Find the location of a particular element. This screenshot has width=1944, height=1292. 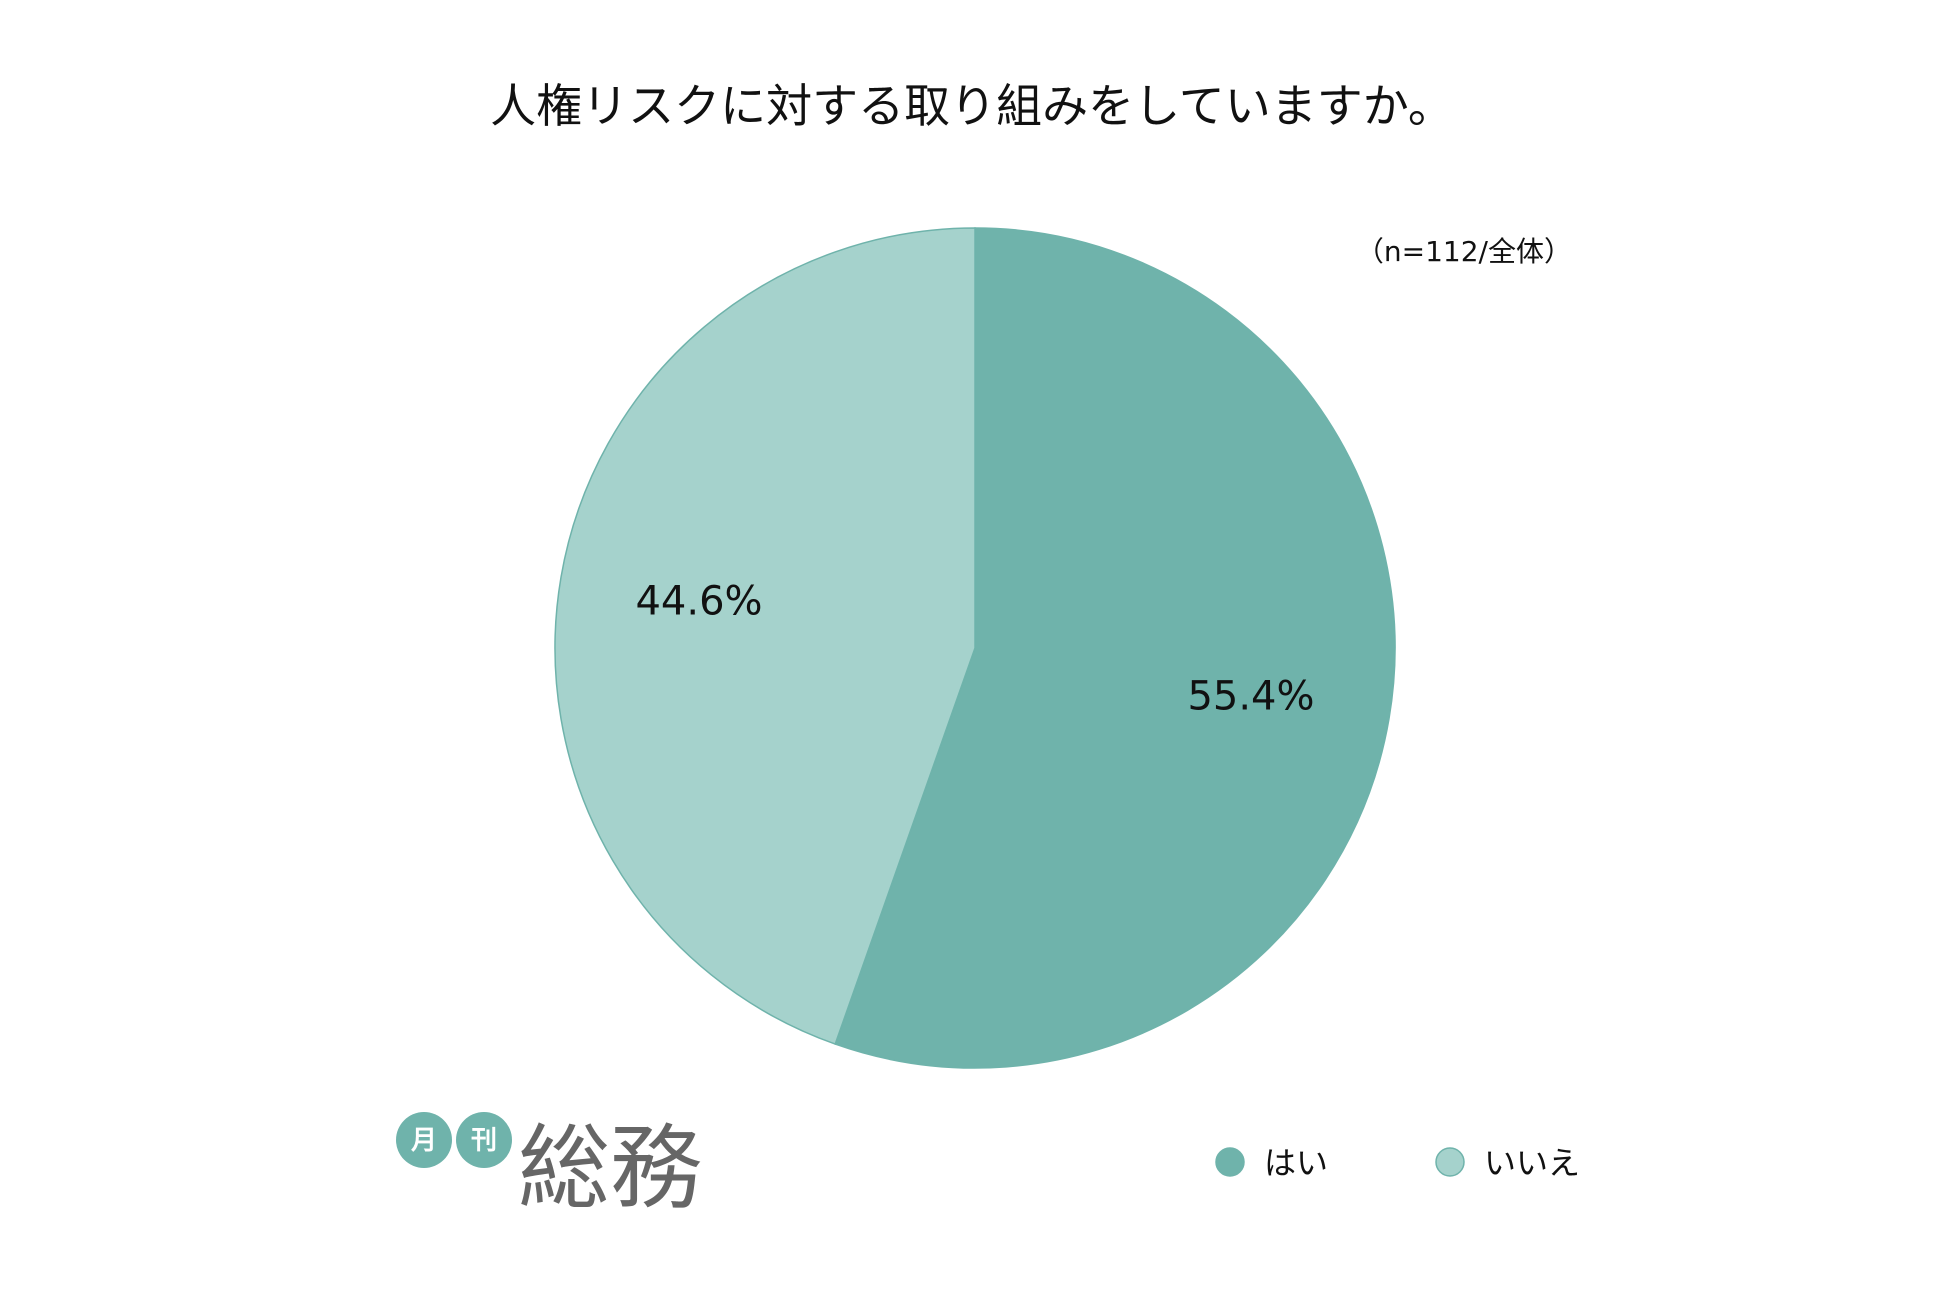

logo-badge-kan is located at coordinates (484, 1140).